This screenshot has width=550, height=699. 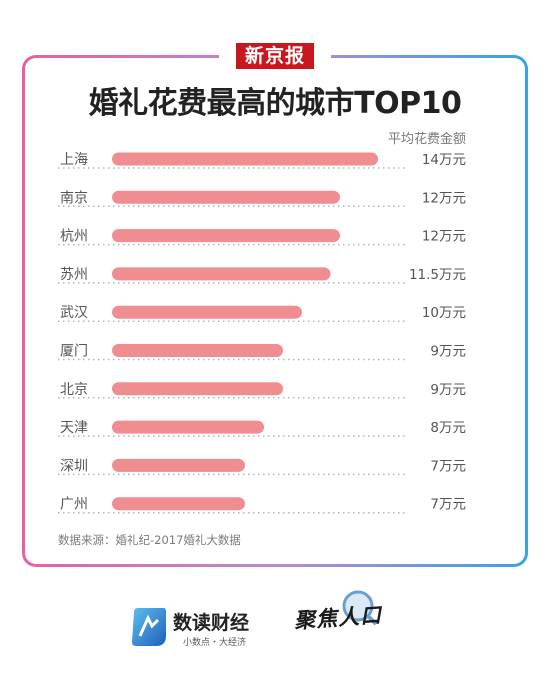 I want to click on brand2-name: 聚焦人口, so click(x=338, y=617).